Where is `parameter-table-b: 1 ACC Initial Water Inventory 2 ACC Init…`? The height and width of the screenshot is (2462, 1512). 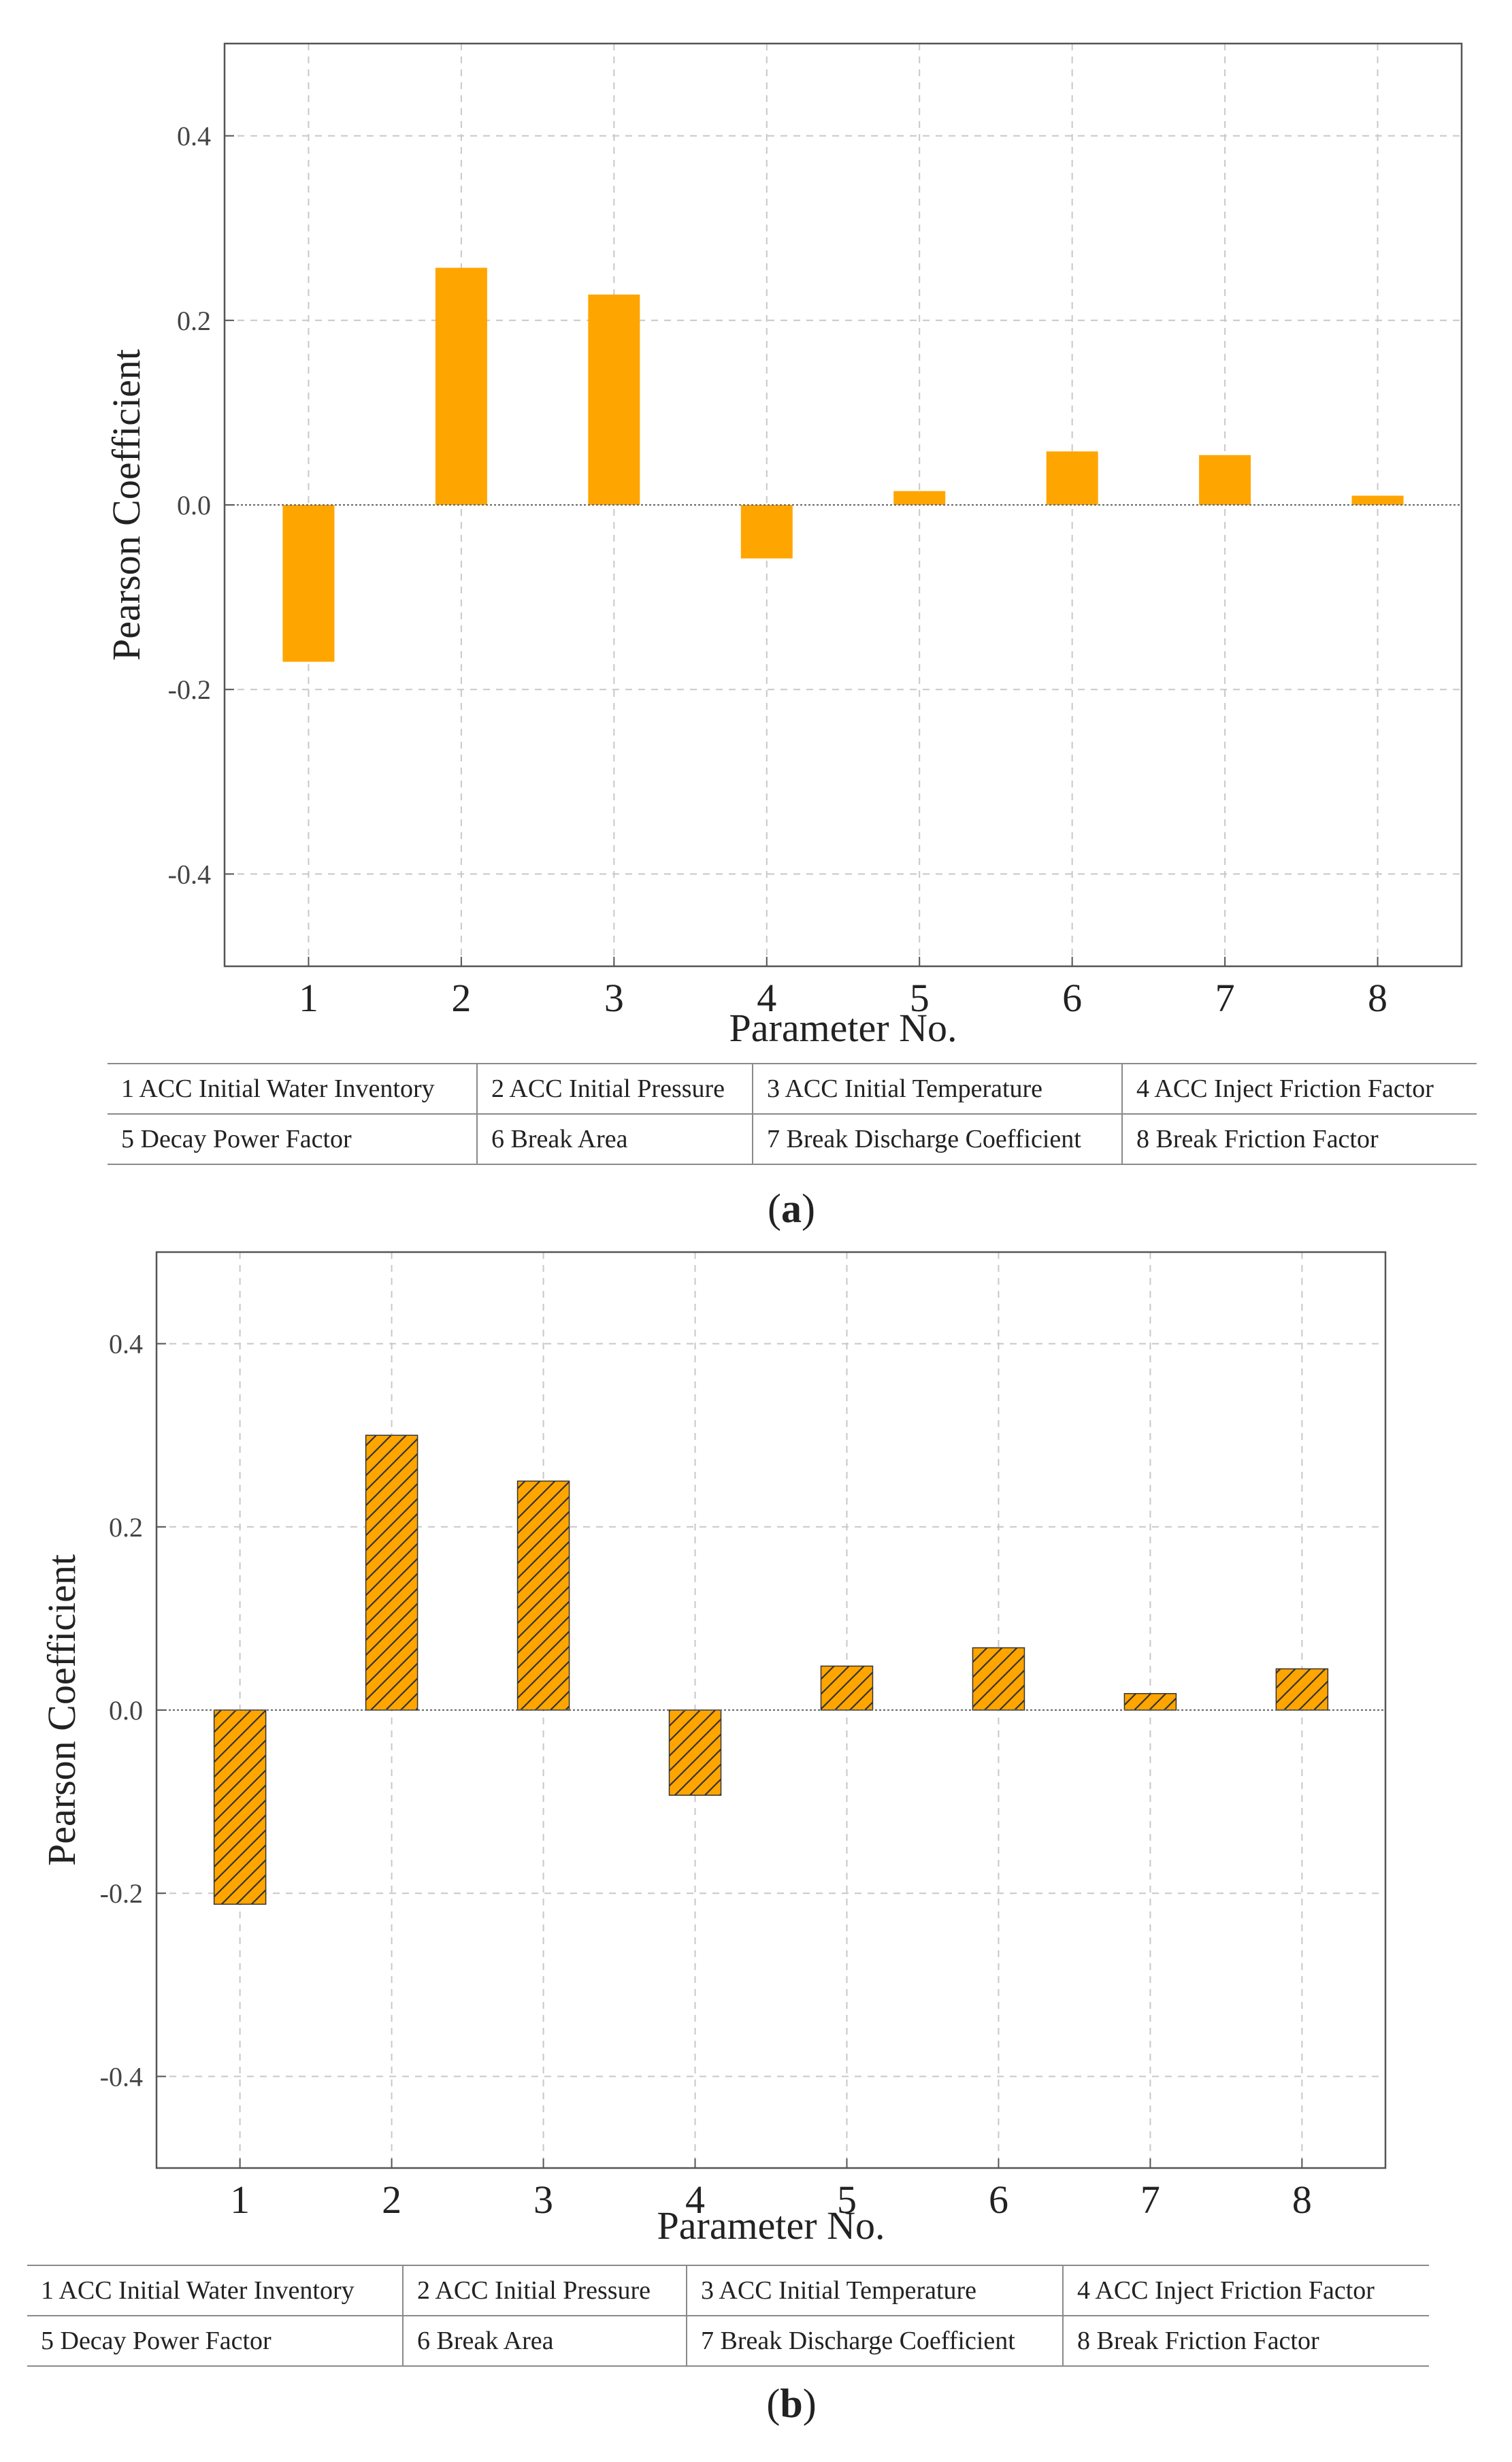
parameter-table-b: 1 ACC Initial Water Inventory 2 ACC Init… is located at coordinates (728, 2316).